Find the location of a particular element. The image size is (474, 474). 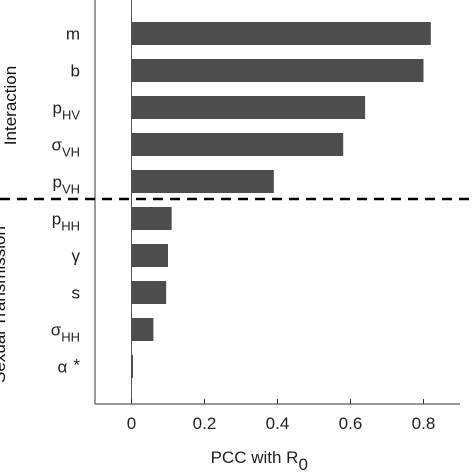

category-label: σVH is located at coordinates (65, 148).